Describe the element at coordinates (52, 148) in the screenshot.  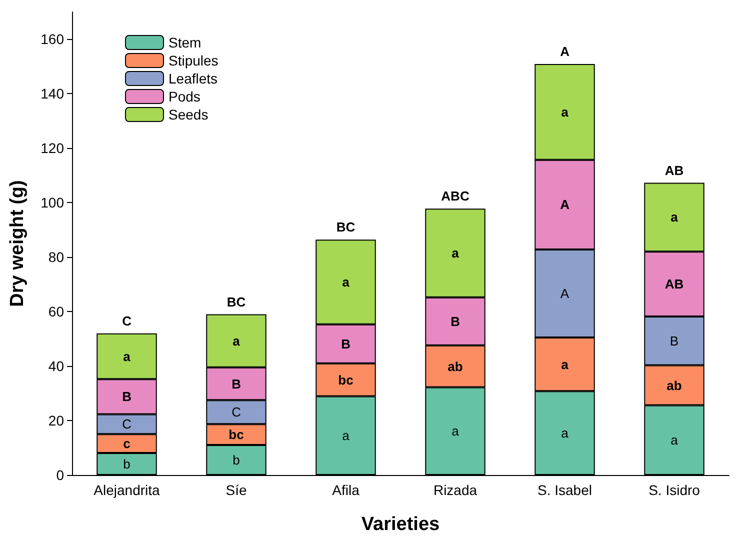
I see `y-tick-label: 120` at that location.